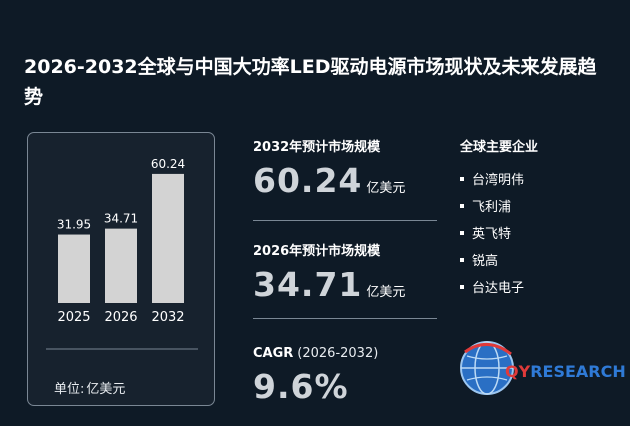 This screenshot has width=630, height=426. What do you see at coordinates (106, 389) in the screenshot?
I see `unit-label-value: 亿美元` at bounding box center [106, 389].